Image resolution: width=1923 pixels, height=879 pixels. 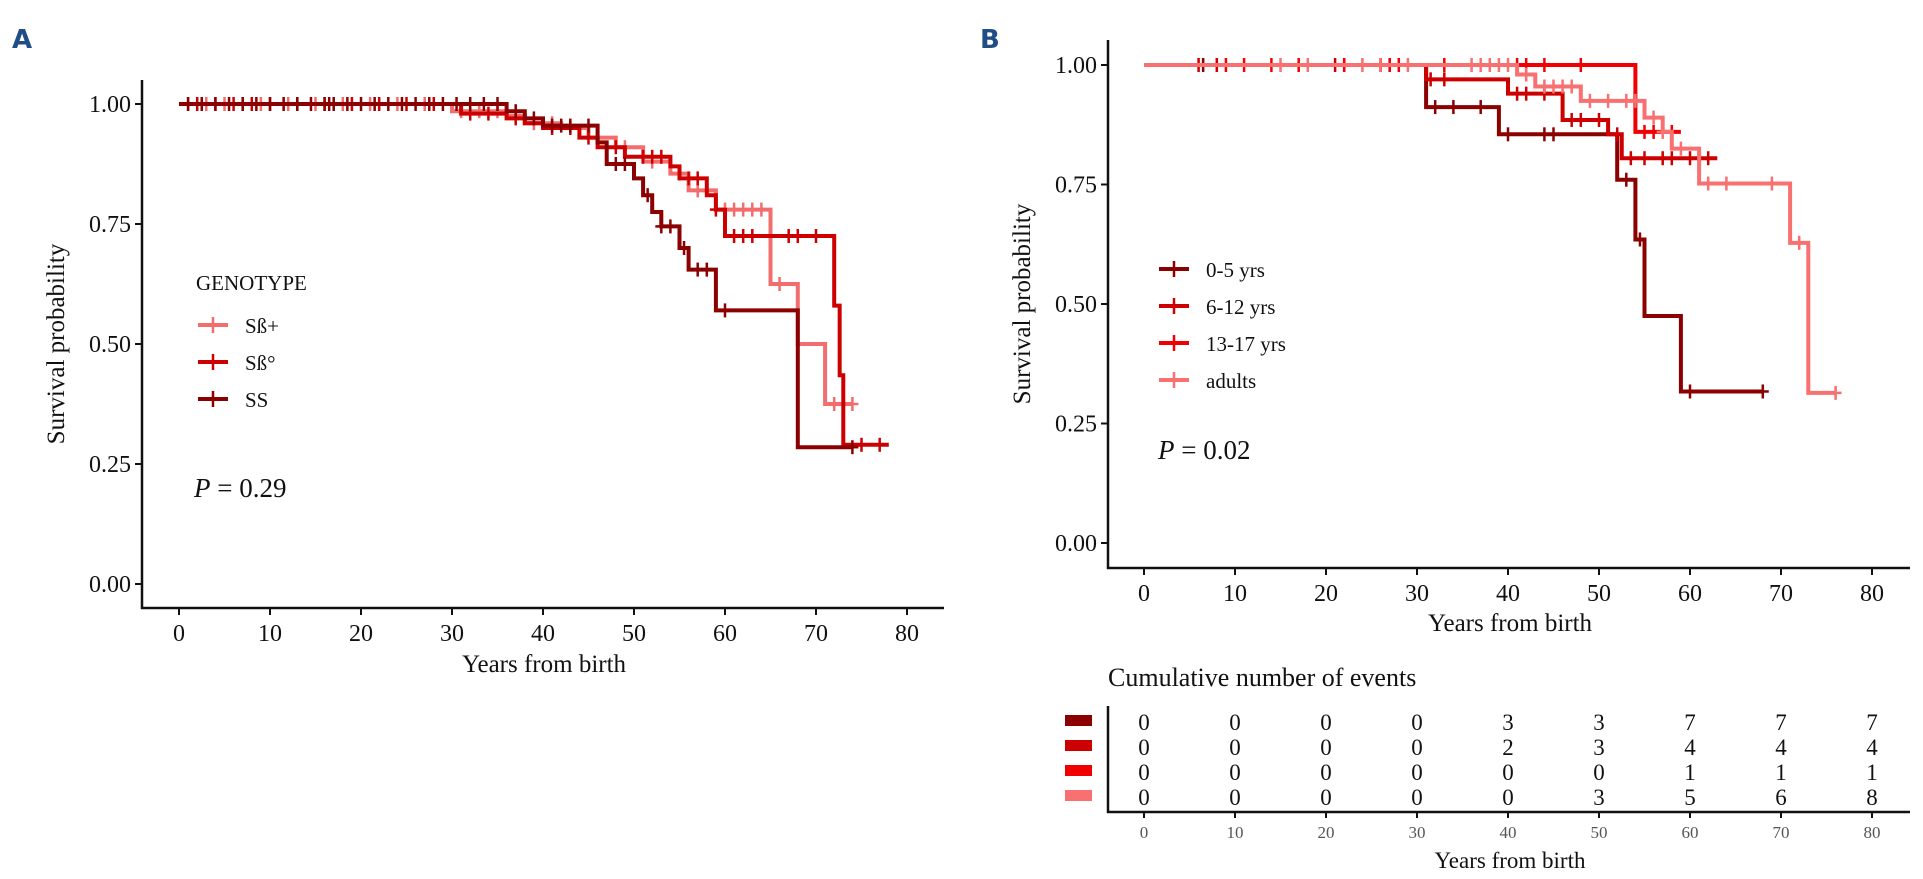 I want to click on legend-label: Sß°, so click(x=260, y=363).